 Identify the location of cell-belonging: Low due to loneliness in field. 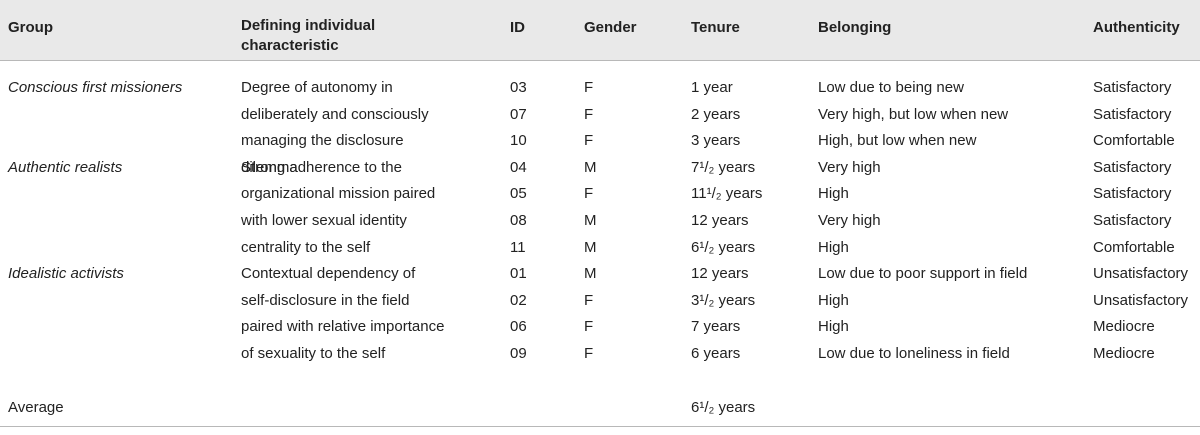
(914, 353).